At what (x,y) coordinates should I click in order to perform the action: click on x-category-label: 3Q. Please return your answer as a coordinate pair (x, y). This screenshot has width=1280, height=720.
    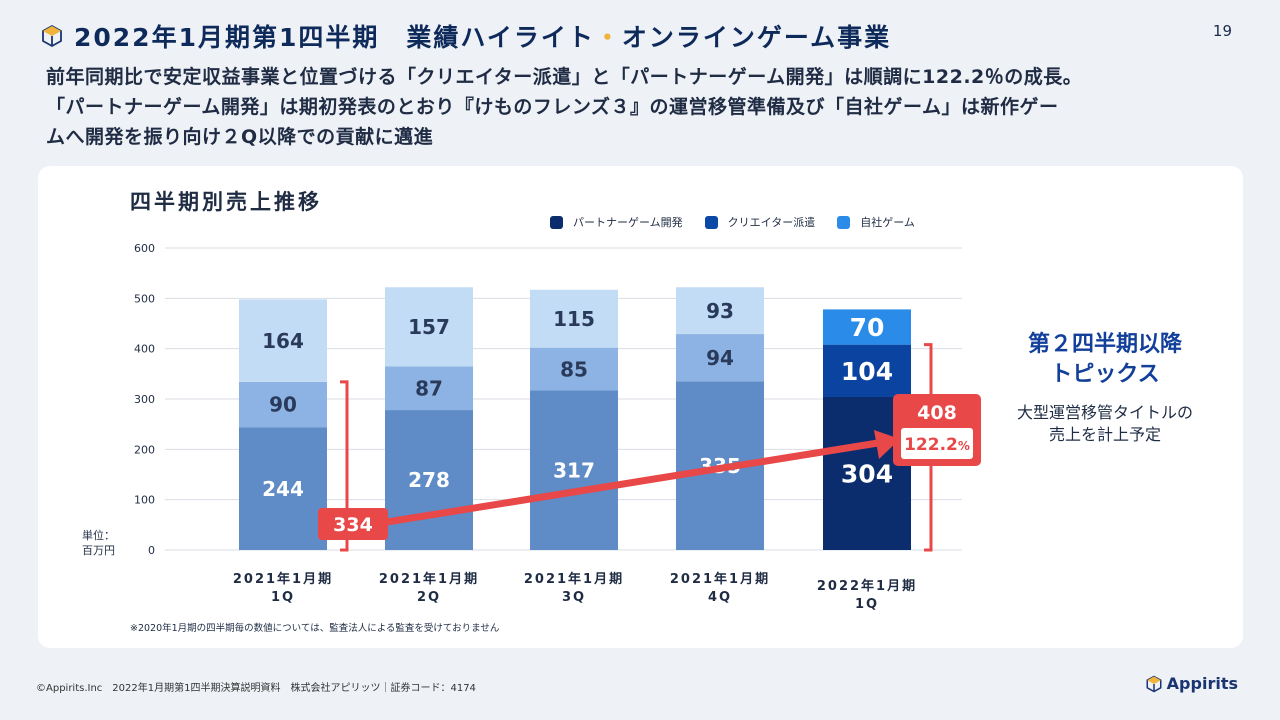
    Looking at the image, I should click on (574, 597).